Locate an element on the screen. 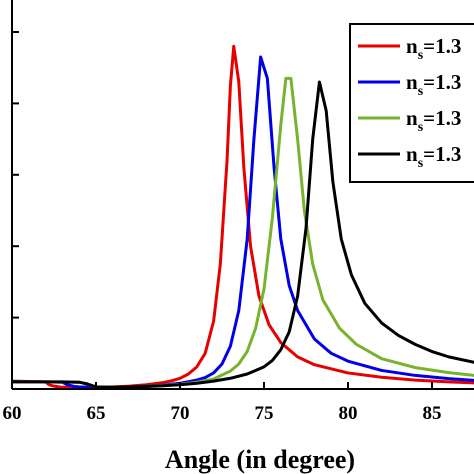 Image resolution: width=474 pixels, height=474 pixels. legend-box is located at coordinates (411, 103).